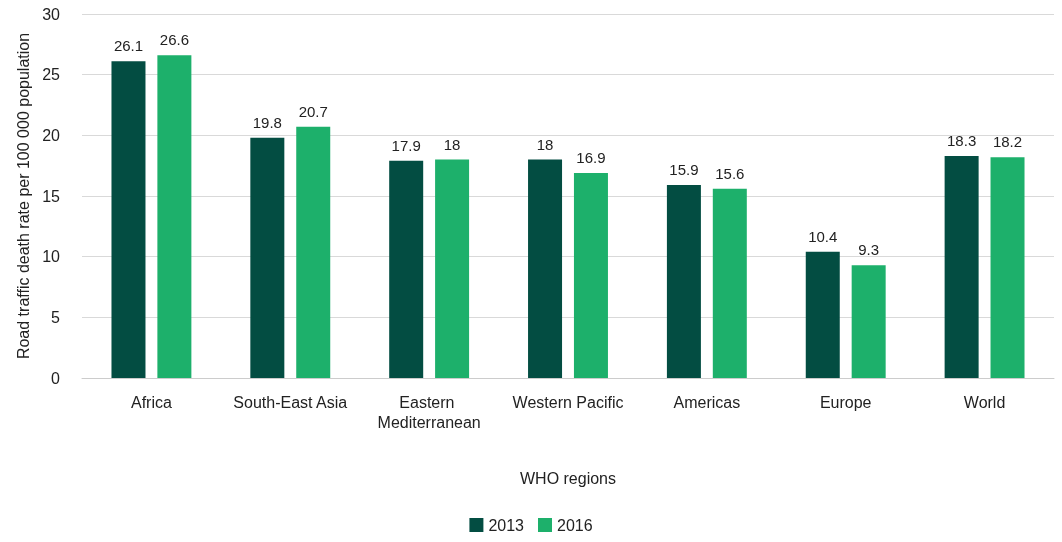 This screenshot has width=1062, height=542. Describe the element at coordinates (591, 157) in the screenshot. I see `data-label: 16.9` at that location.